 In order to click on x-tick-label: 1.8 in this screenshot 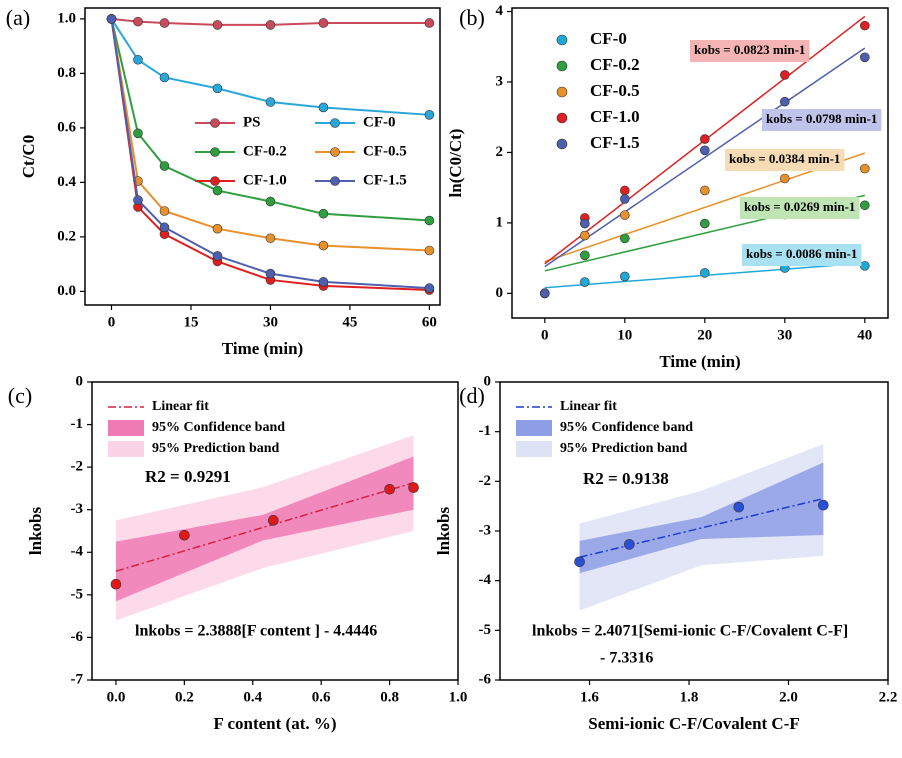, I will do `click(689, 697)`.